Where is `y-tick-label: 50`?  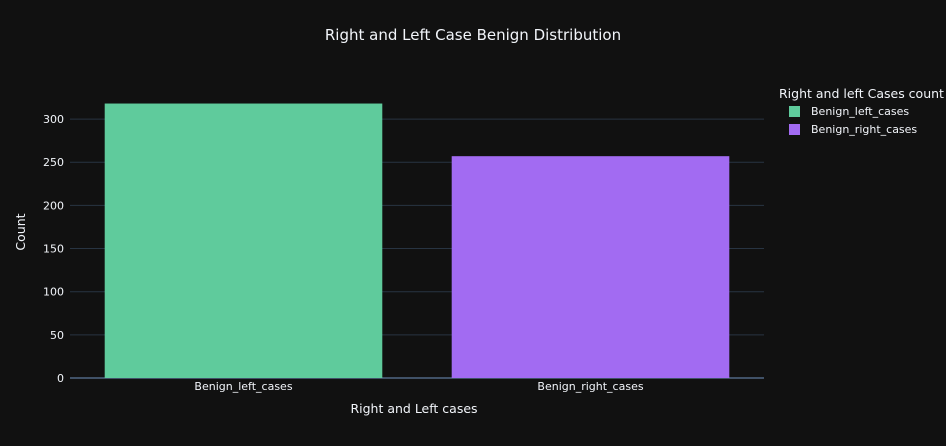
y-tick-label: 50 is located at coordinates (57, 335).